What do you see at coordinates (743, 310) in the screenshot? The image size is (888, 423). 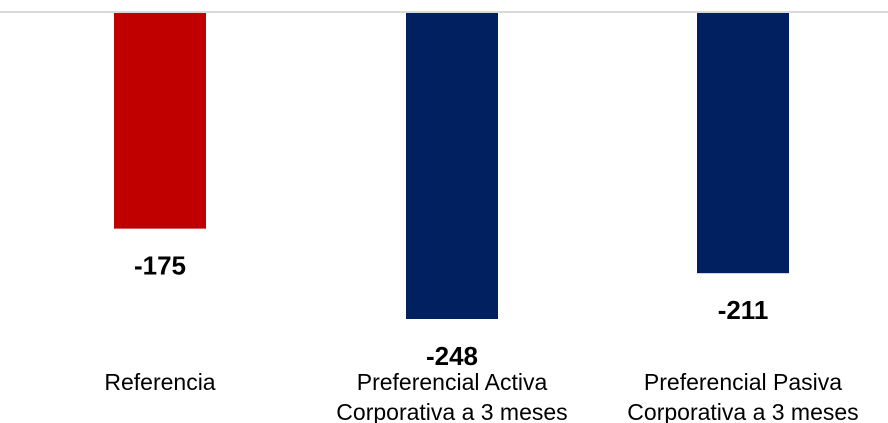 I see `value-label-2: -211` at bounding box center [743, 310].